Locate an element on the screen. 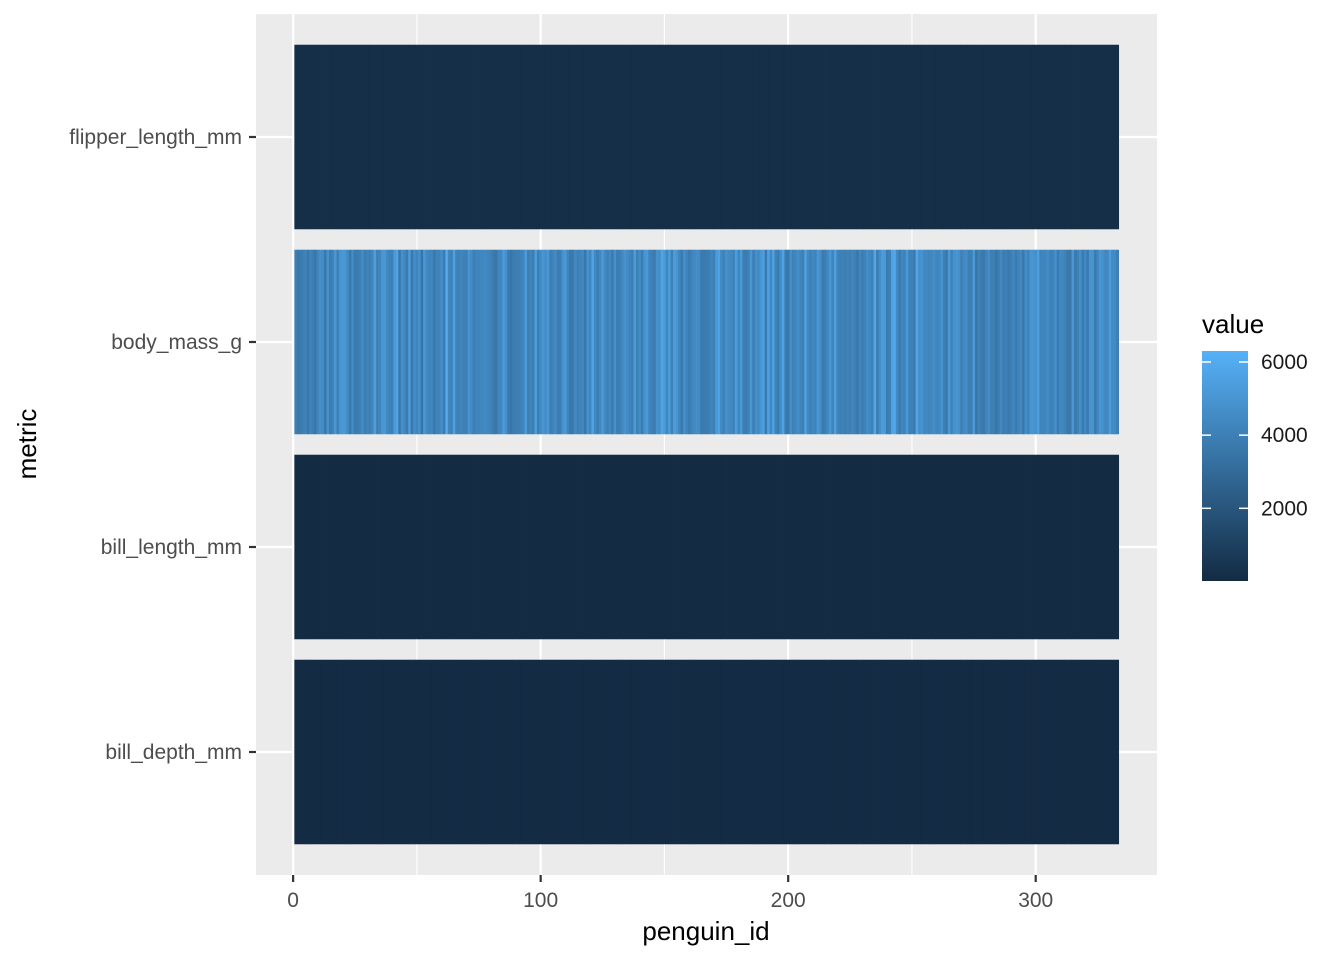 The width and height of the screenshot is (1344, 960). y-tick-label: bill_depth_mm is located at coordinates (173, 752).